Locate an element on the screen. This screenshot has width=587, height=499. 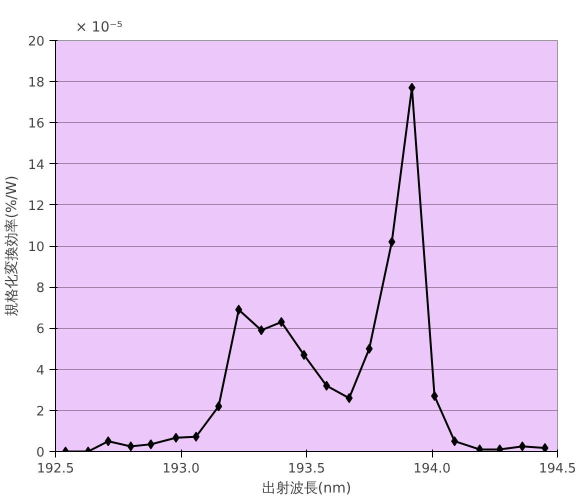
y-tick-label: 4 is located at coordinates (40, 370).